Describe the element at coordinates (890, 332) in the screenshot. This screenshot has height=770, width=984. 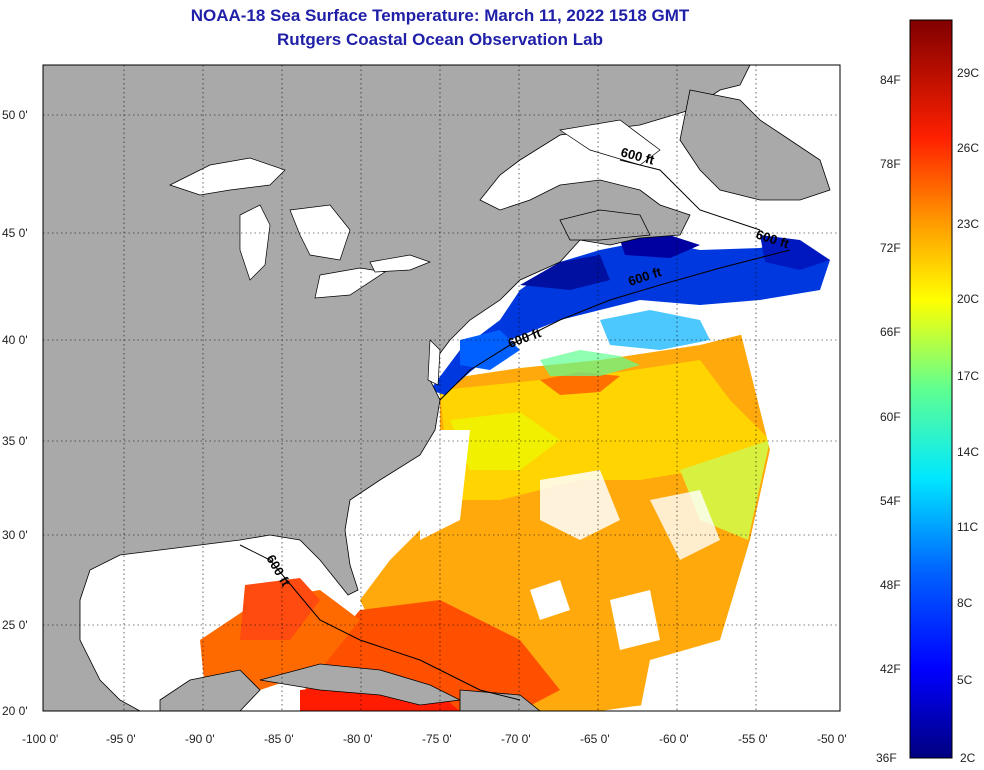
I see `colorbar-f-label: 66F` at that location.